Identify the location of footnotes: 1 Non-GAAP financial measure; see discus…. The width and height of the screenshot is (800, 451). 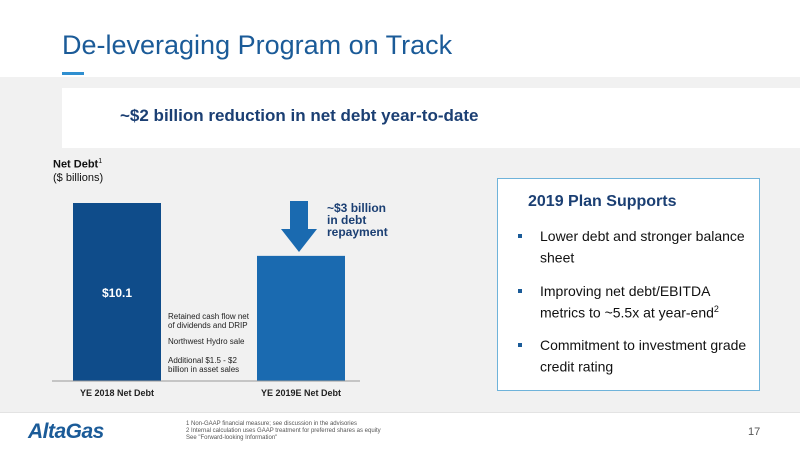
(336, 431).